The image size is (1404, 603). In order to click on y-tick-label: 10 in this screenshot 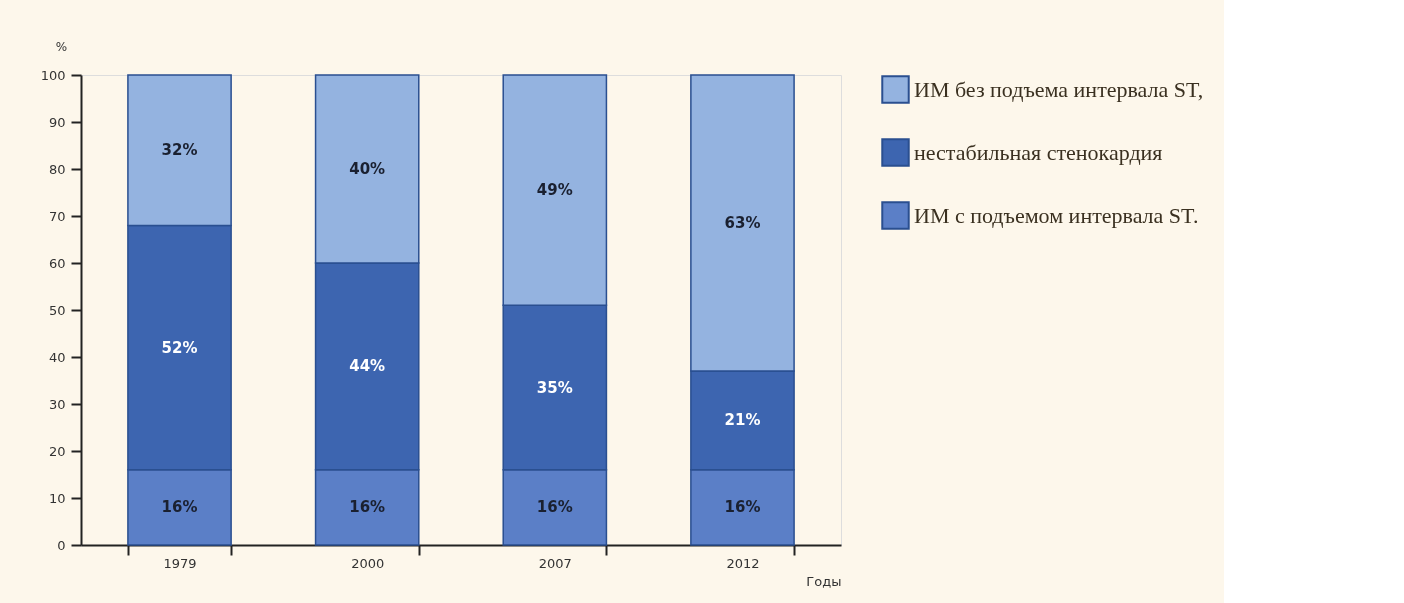, I will do `click(57, 498)`.